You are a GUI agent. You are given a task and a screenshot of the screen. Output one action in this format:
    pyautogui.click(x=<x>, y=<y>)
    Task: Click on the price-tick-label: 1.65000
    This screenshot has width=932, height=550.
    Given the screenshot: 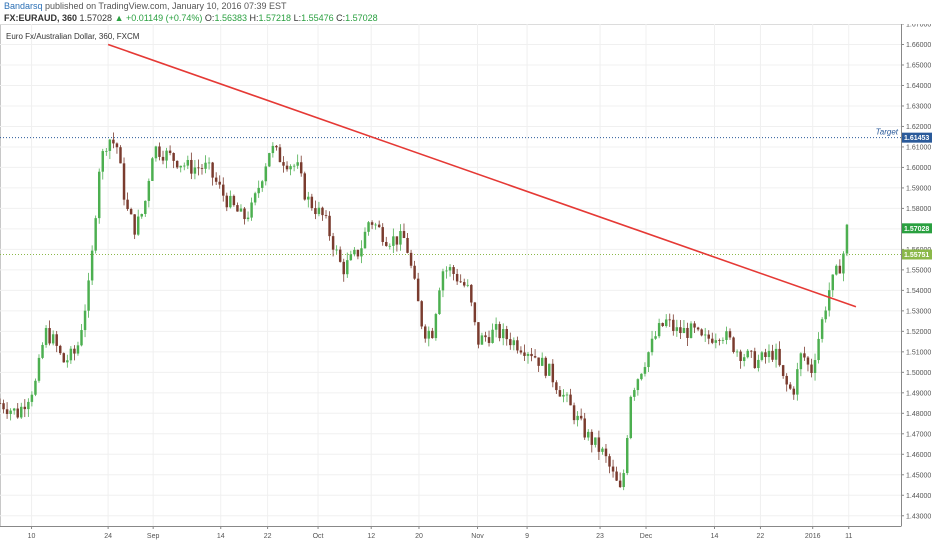 What is the action you would take?
    pyautogui.click(x=918, y=65)
    